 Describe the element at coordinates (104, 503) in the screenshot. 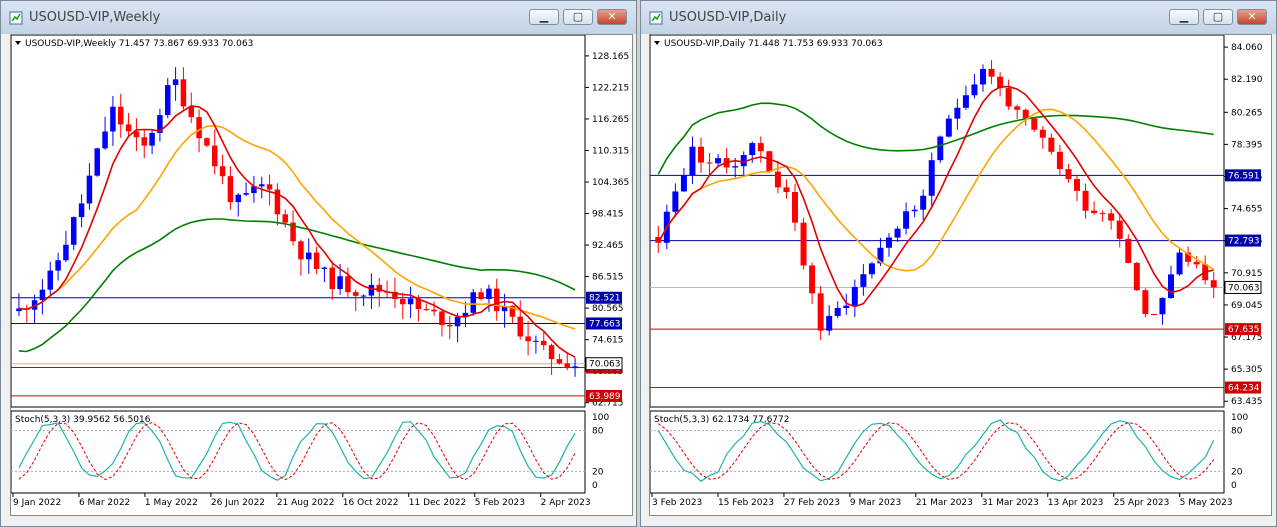

I see `date-axis-label: 6 Mar 2022` at that location.